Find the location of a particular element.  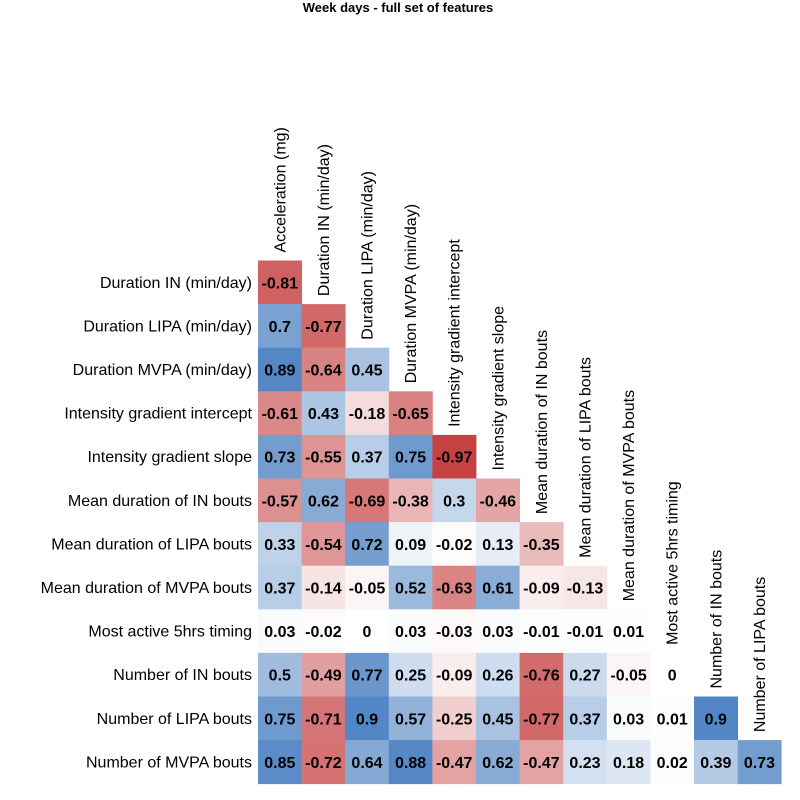

cell-value-label: -0.05 is located at coordinates (367, 589).